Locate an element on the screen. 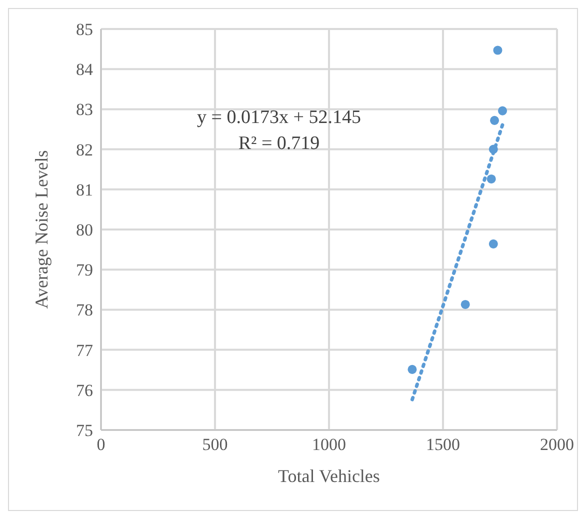  y-tick-label: 80 is located at coordinates (84, 230).